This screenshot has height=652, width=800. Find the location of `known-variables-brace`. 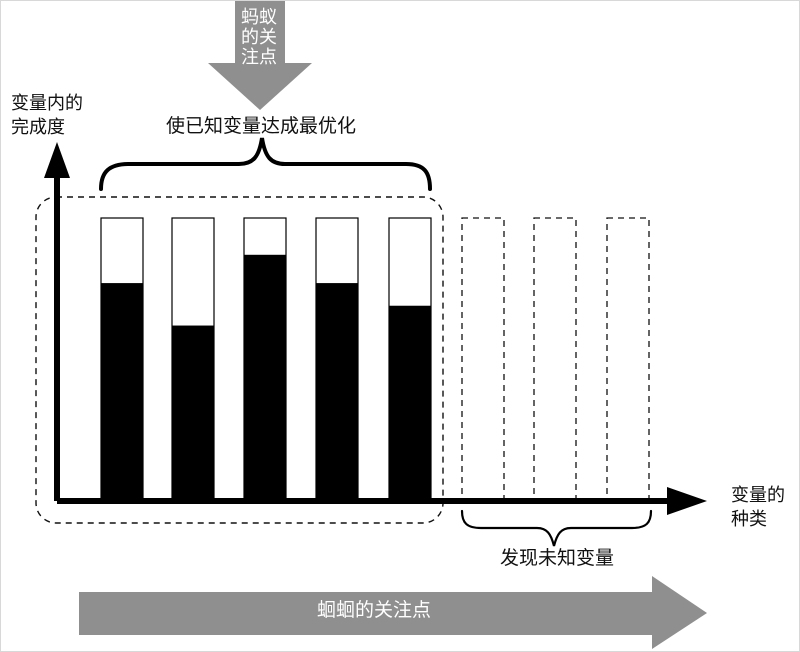

known-variables-brace is located at coordinates (265, 164).